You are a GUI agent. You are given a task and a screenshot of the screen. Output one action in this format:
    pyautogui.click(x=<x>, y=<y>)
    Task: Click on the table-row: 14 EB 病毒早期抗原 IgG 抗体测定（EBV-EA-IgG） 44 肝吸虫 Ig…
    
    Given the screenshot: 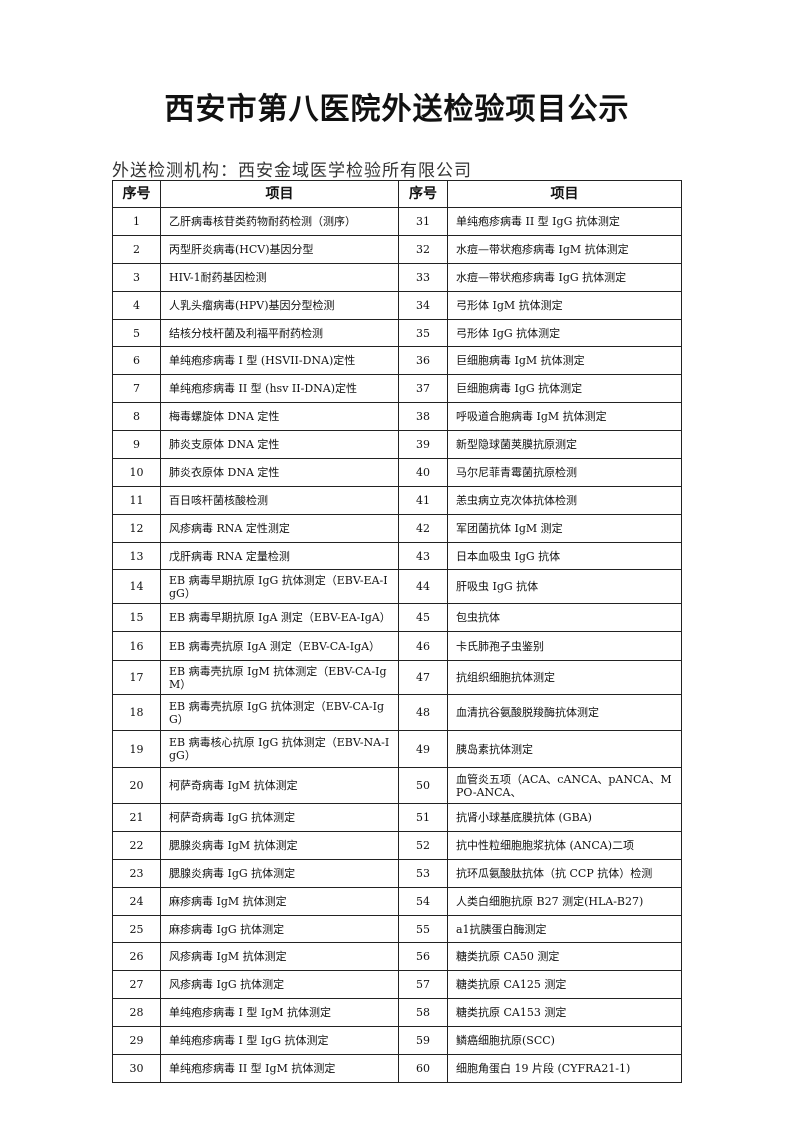 What is the action you would take?
    pyautogui.click(x=397, y=586)
    